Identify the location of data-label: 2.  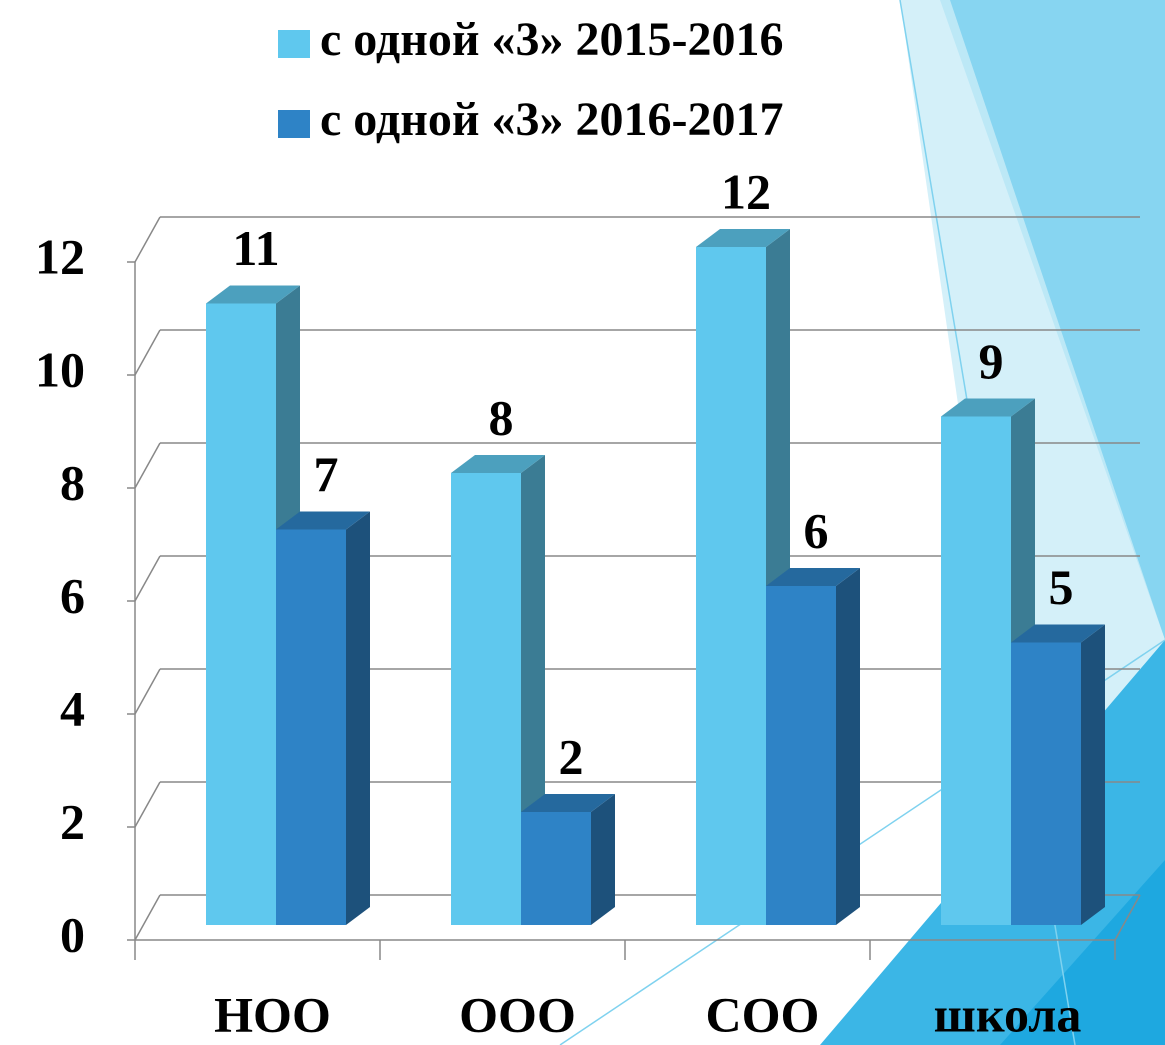
(571, 756).